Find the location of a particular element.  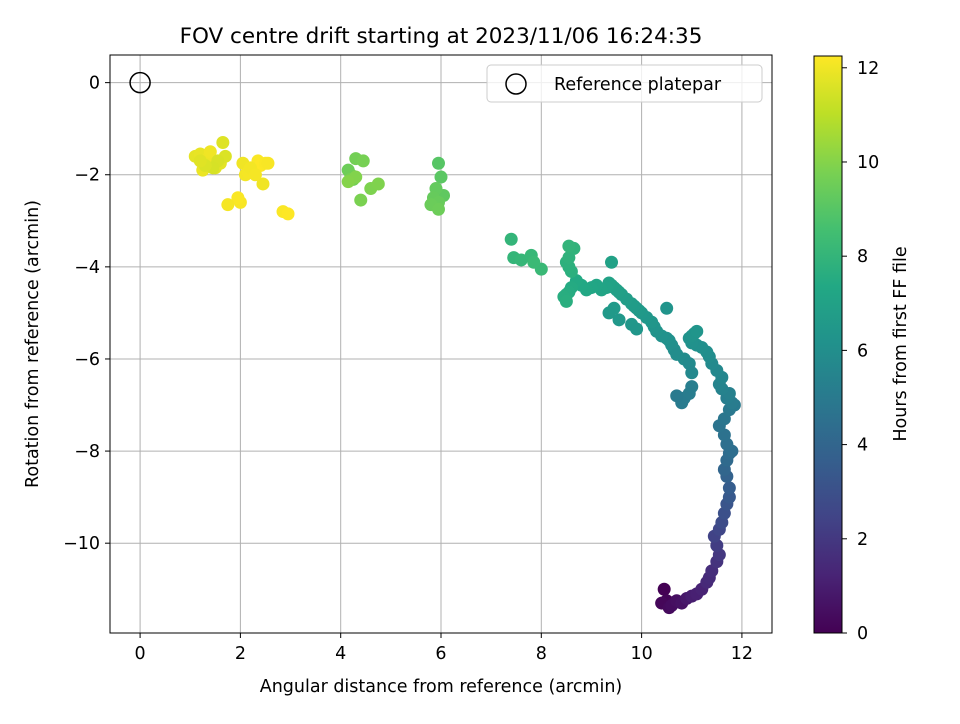

x-tick-label: 0 is located at coordinates (140, 654).